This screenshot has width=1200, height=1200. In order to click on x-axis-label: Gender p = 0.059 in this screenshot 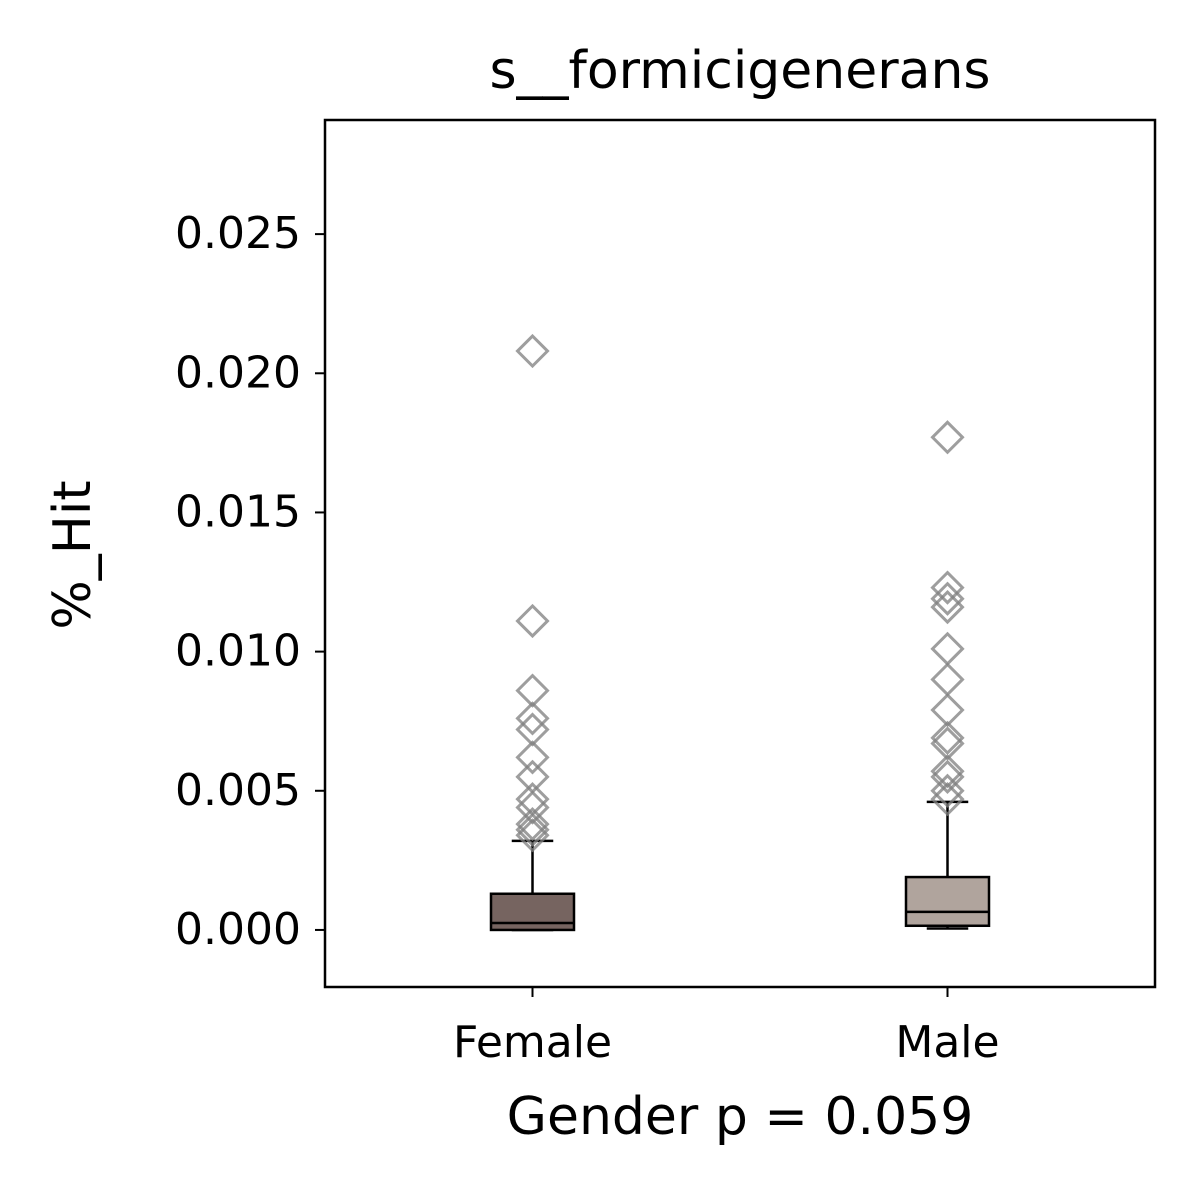, I will do `click(740, 1117)`.